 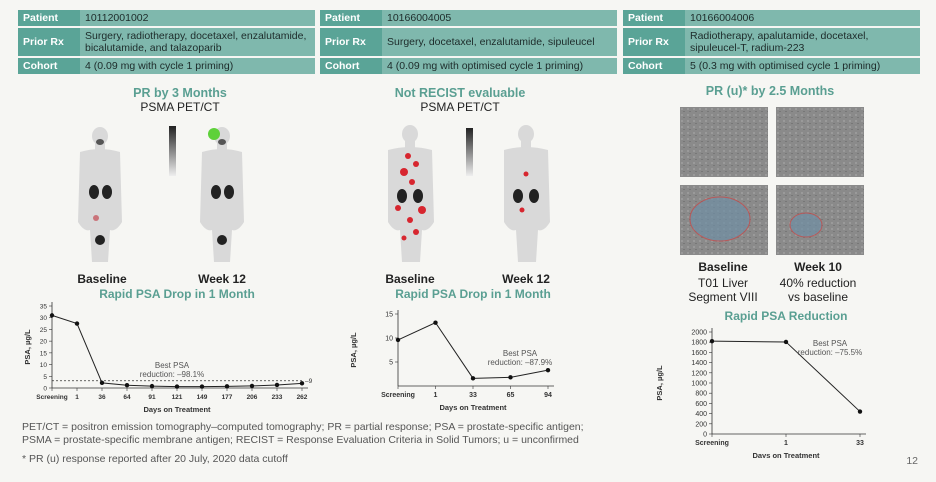 I want to click on patient-id: 10166004005, so click(x=499, y=18).